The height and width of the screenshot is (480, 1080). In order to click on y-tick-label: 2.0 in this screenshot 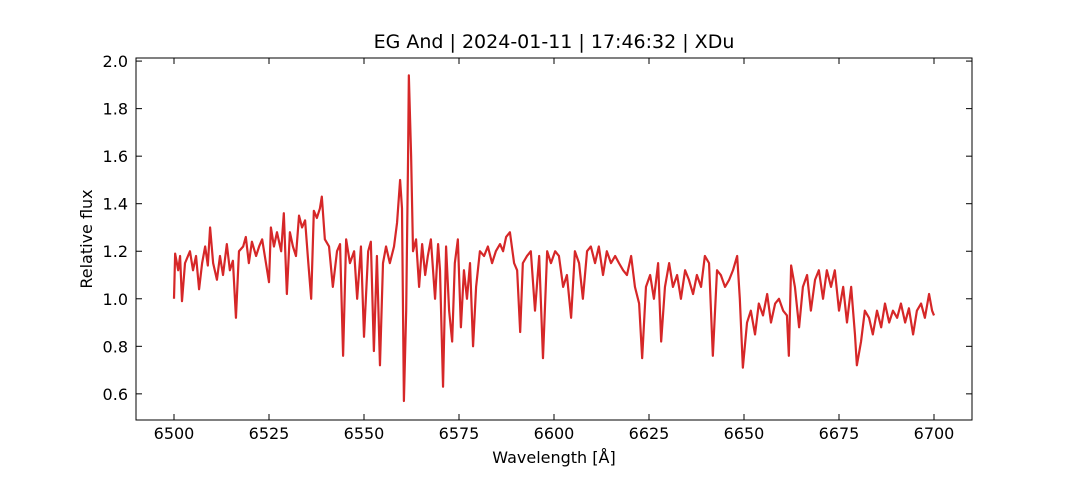, I will do `click(115, 61)`.